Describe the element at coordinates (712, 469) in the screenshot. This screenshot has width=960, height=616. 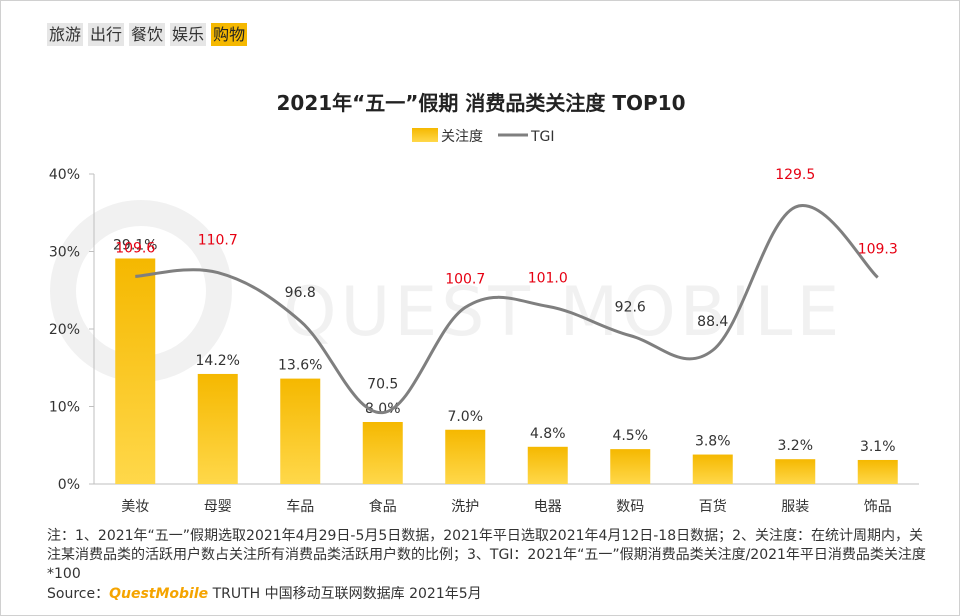
I see `bar-百货` at that location.